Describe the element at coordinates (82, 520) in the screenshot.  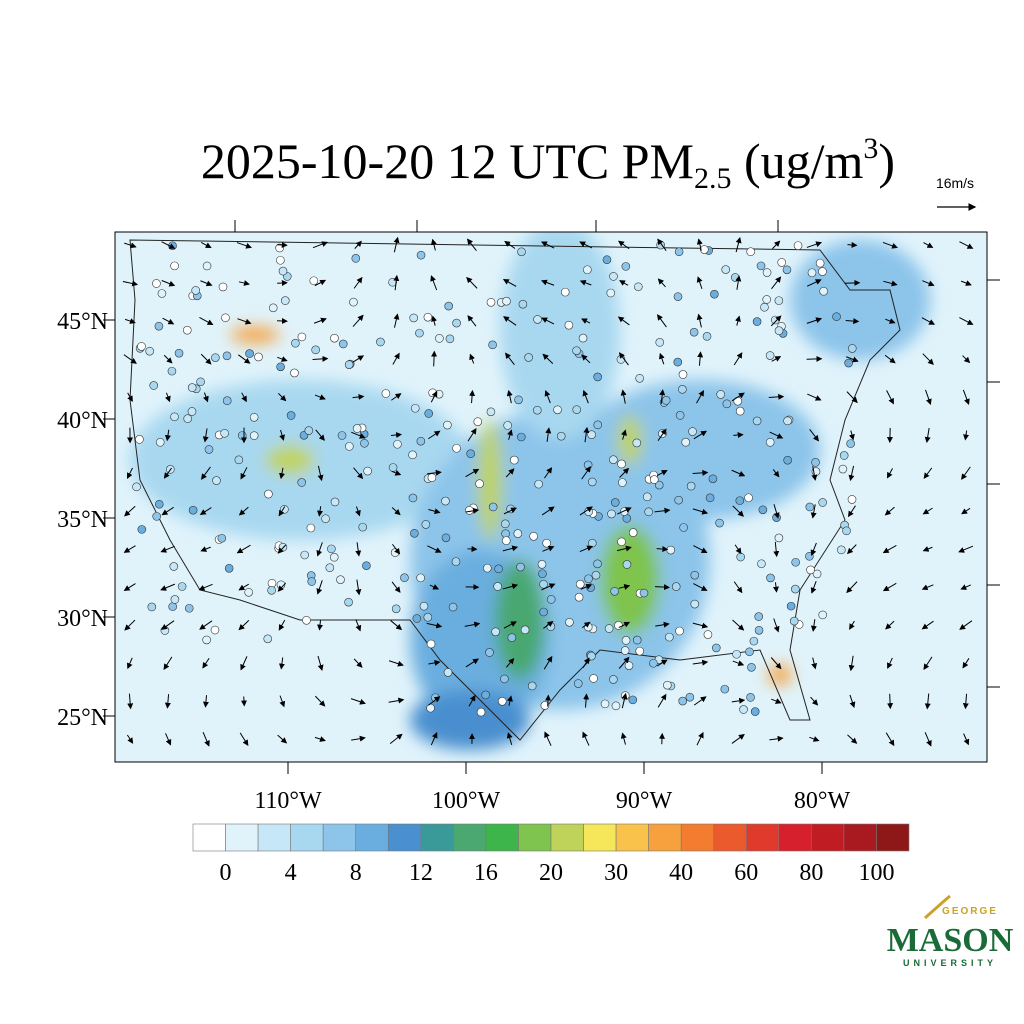
I see `lat-label: 35°N` at that location.